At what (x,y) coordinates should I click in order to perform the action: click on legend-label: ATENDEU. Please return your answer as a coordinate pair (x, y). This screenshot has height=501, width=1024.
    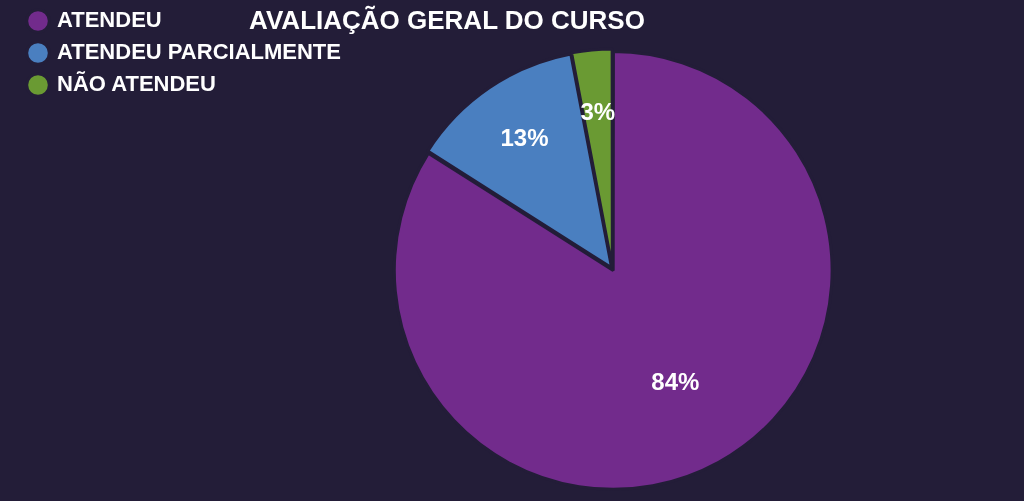
    Looking at the image, I should click on (109, 20).